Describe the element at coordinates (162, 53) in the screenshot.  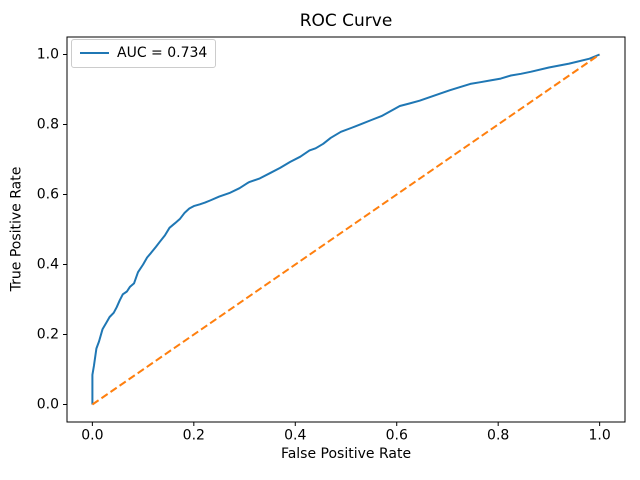
I see `legend-label: AUC = 0.734` at that location.